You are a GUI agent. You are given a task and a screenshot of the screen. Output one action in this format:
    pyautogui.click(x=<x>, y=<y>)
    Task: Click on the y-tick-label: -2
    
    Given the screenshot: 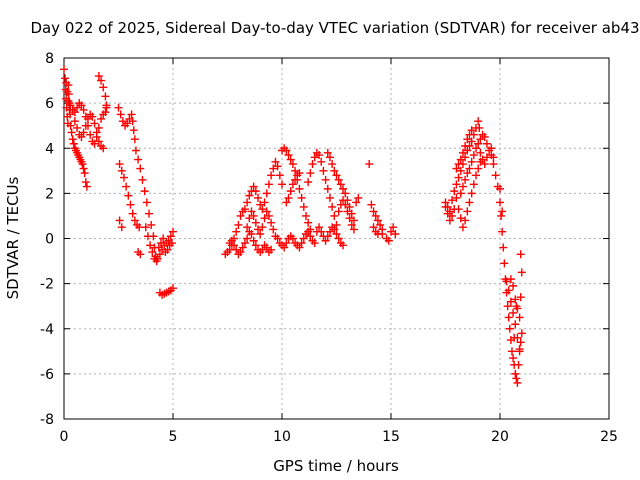 What is the action you would take?
    pyautogui.click(x=47, y=285)
    